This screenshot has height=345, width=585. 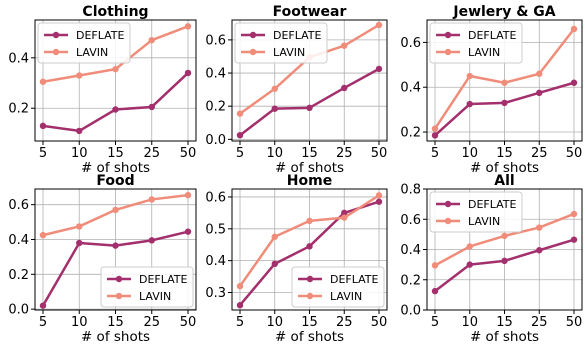 What do you see at coordinates (215, 293) in the screenshot?
I see `y-tick-label: 0.3` at bounding box center [215, 293].